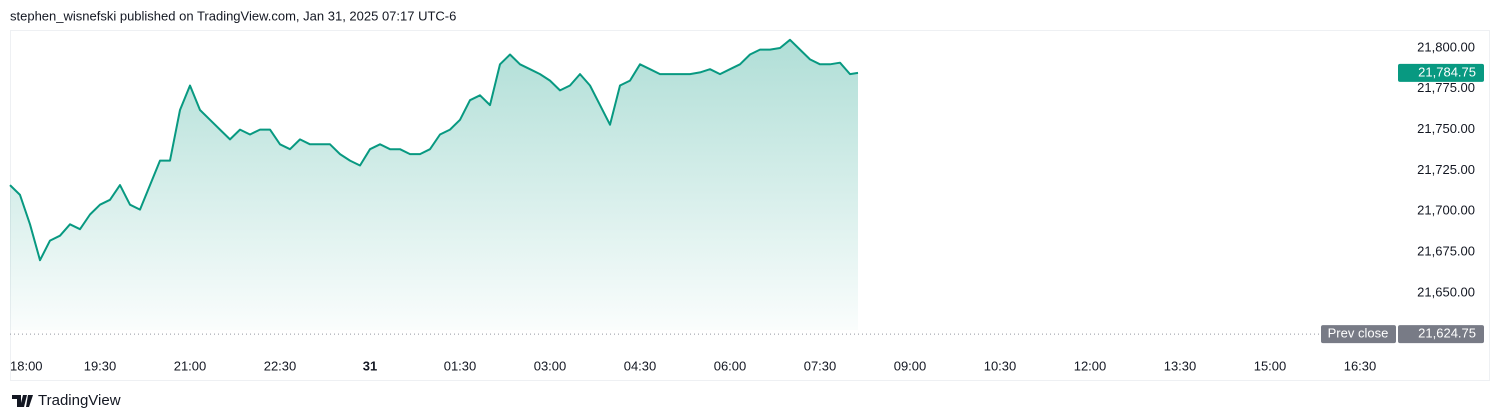  What do you see at coordinates (730, 365) in the screenshot?
I see `x-tick-label: 06:00` at bounding box center [730, 365].